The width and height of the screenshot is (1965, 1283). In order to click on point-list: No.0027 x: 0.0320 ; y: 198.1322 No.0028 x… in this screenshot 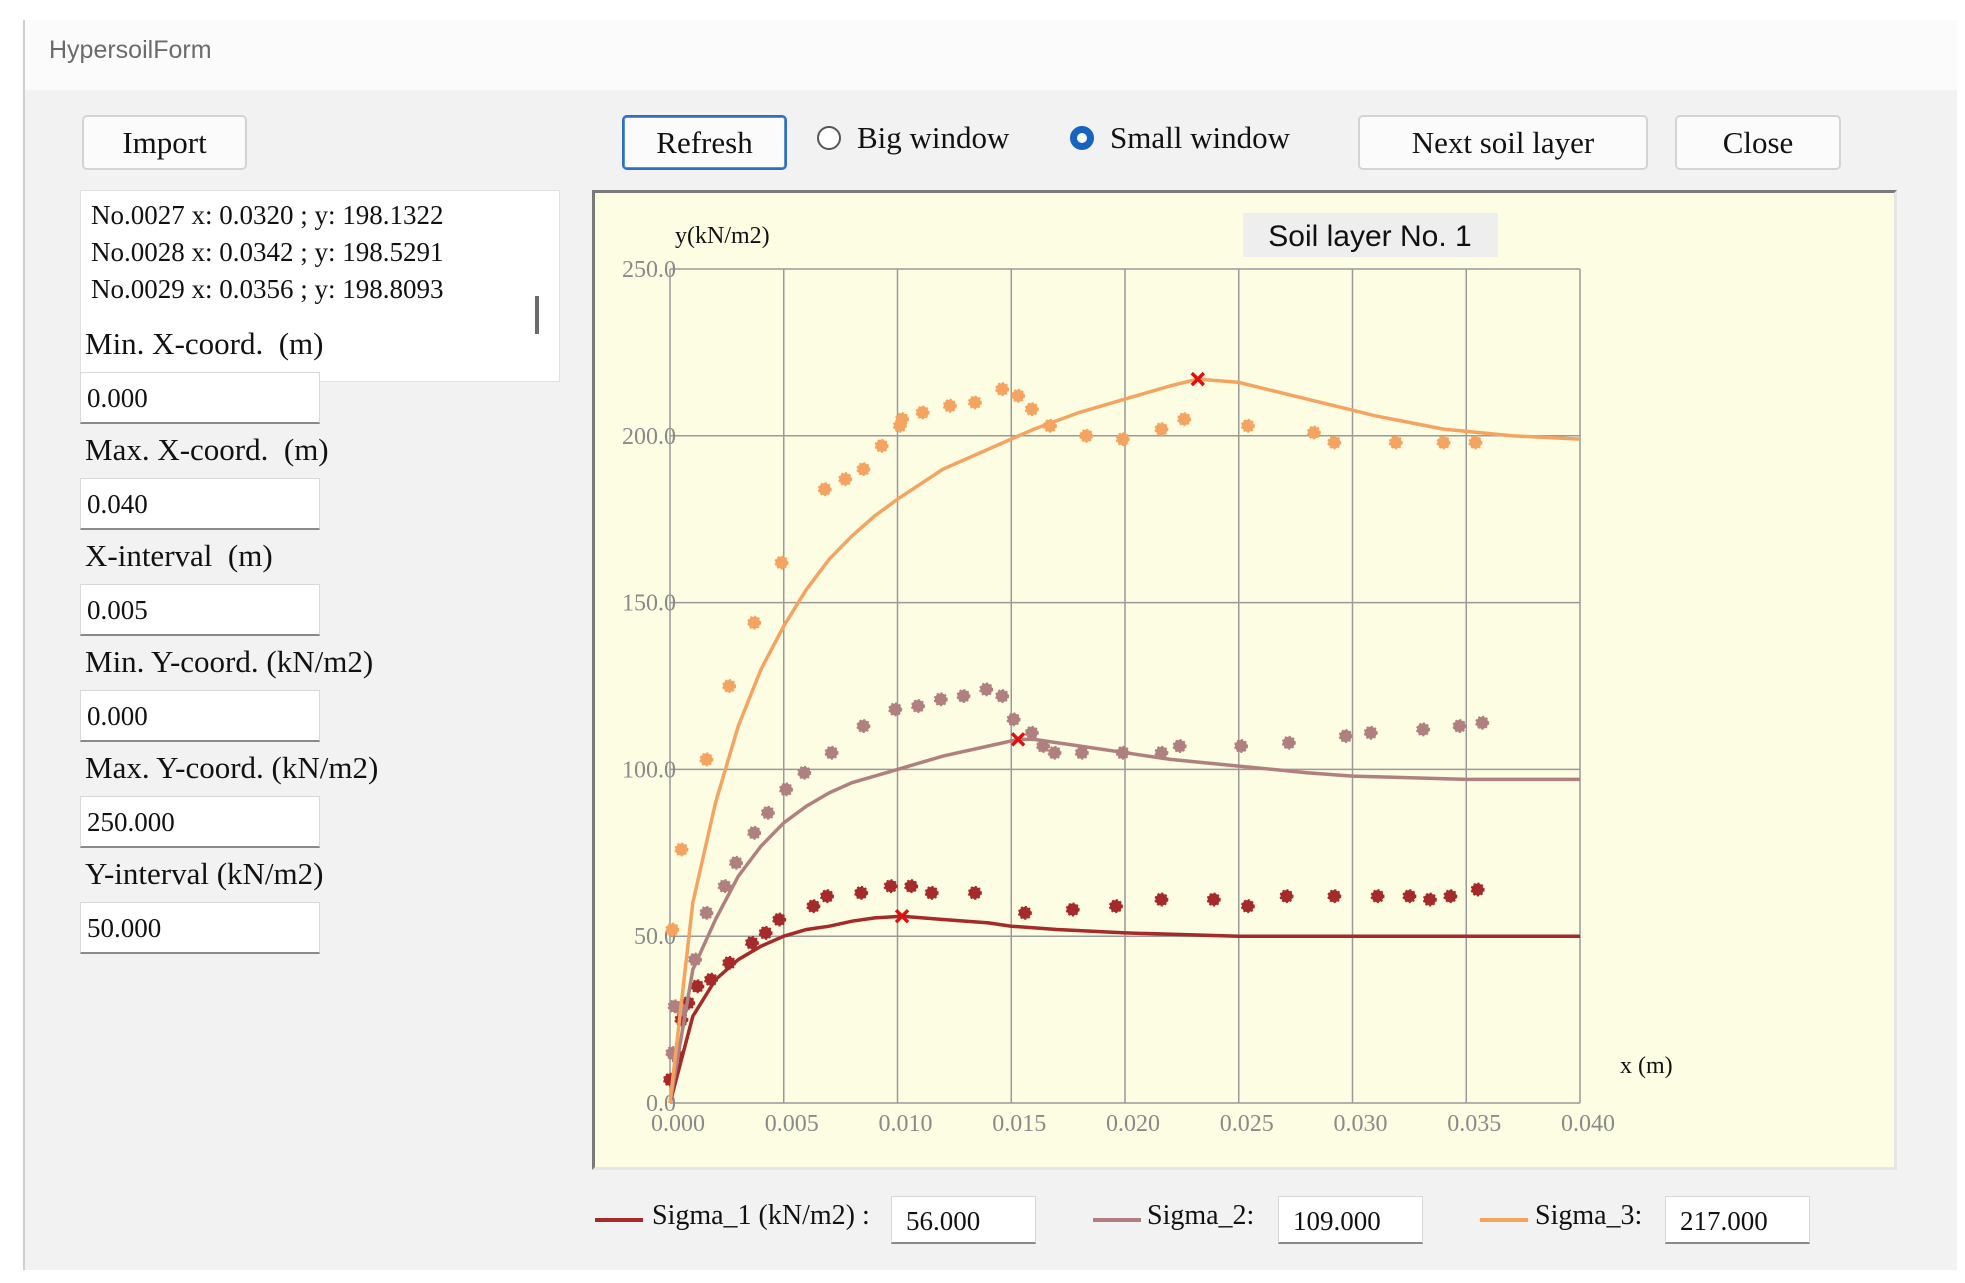, I will do `click(320, 286)`.